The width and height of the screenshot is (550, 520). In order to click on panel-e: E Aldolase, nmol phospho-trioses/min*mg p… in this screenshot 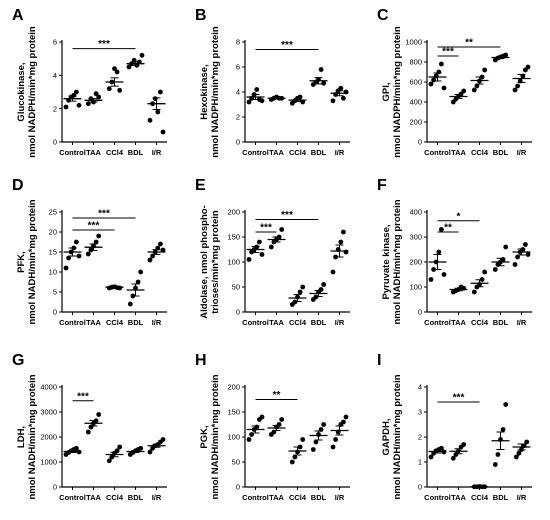, I will do `click(272, 252)`.